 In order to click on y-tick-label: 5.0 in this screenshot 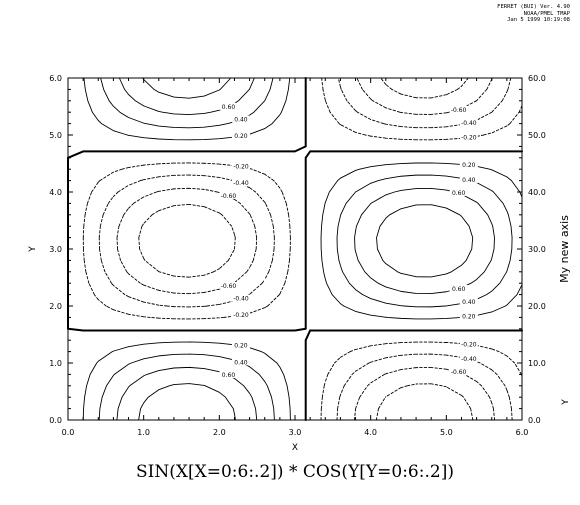, I will do `click(55, 135)`.